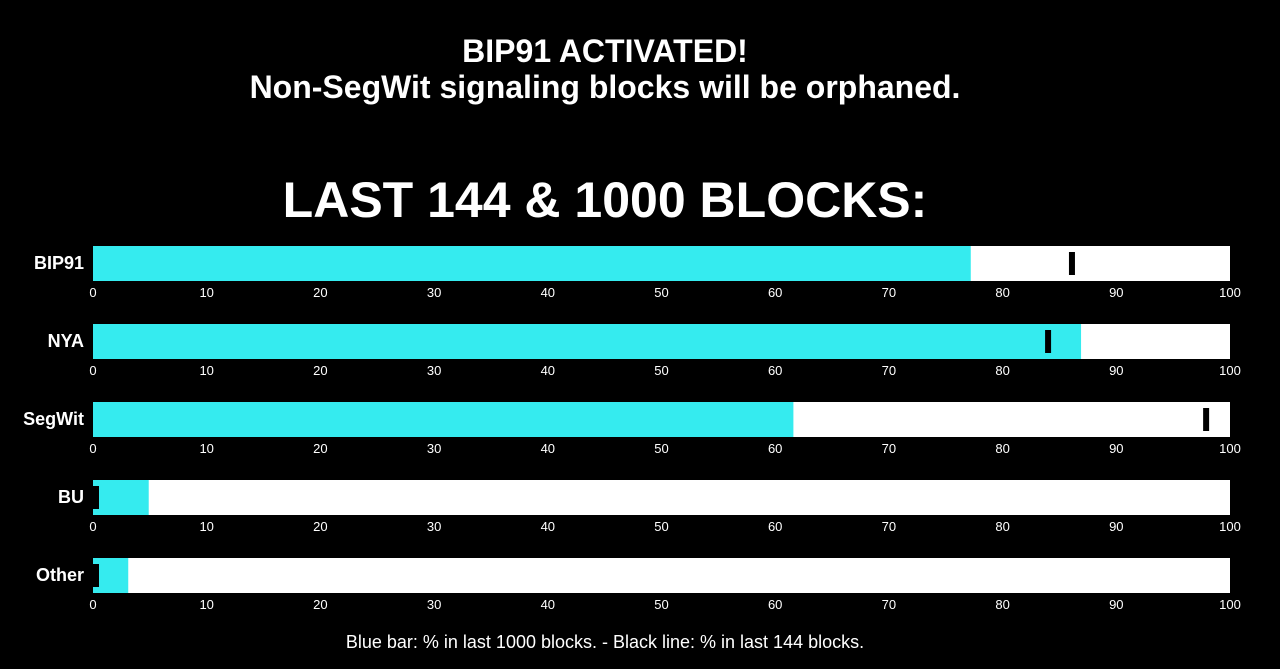 The width and height of the screenshot is (1280, 669). I want to click on bar-row-bu: BU 0 10 20 30 40 50 60 70 80 90 100, so click(649, 507).